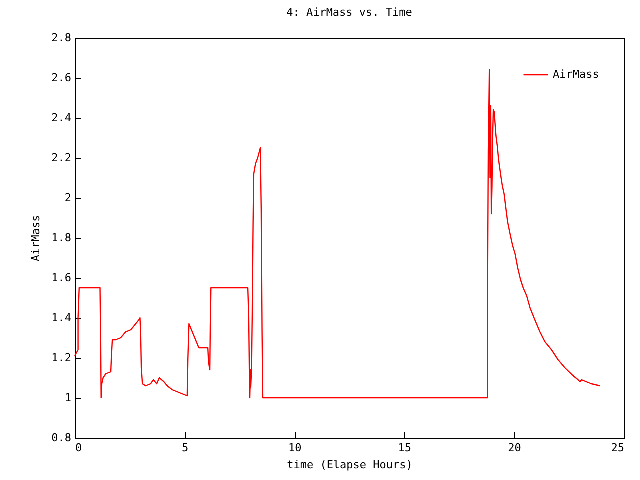 This screenshot has width=640, height=480. What do you see at coordinates (515, 448) in the screenshot?
I see `x-tick-label: 20` at bounding box center [515, 448].